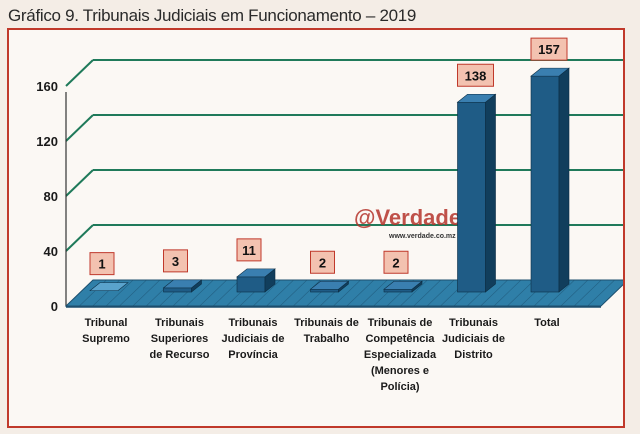  I want to click on y-tick-label: 80, so click(51, 196).